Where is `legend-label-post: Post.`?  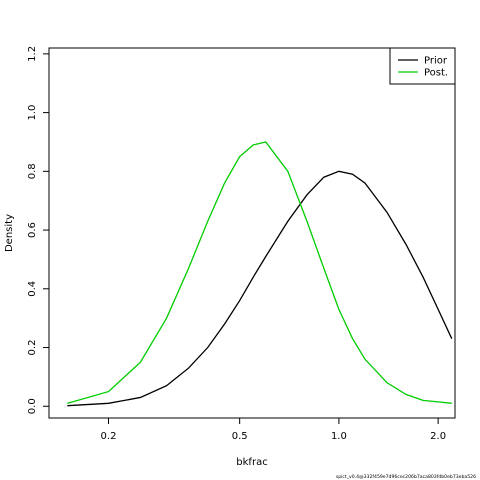 legend-label-post: Post. is located at coordinates (436, 73).